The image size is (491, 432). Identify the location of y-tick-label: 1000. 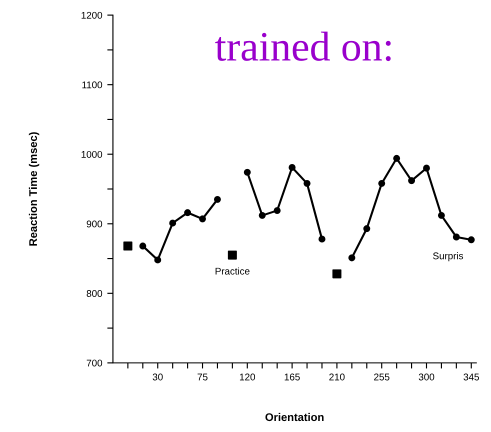
(92, 154).